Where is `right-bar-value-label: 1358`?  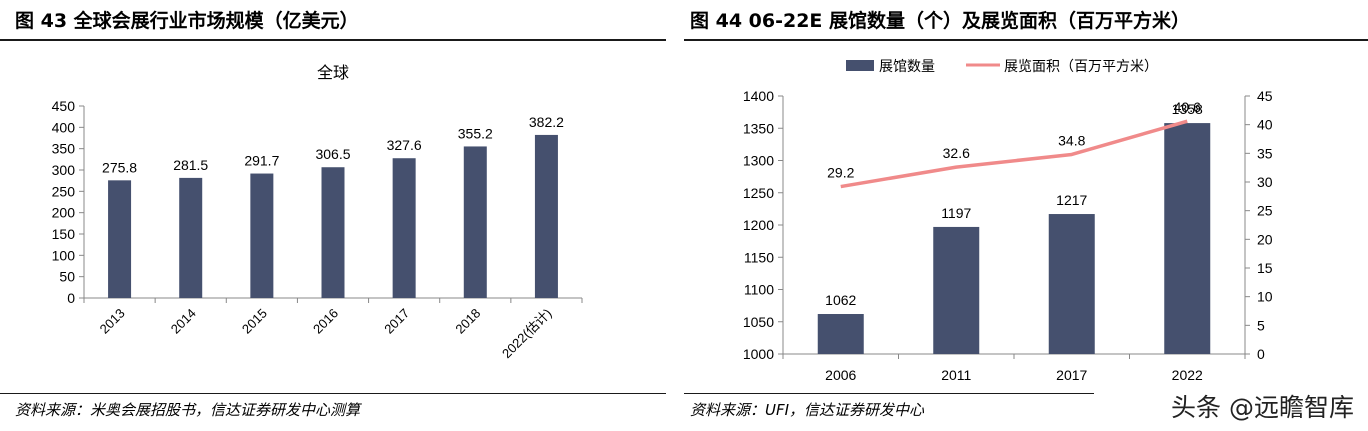 right-bar-value-label: 1358 is located at coordinates (1187, 109).